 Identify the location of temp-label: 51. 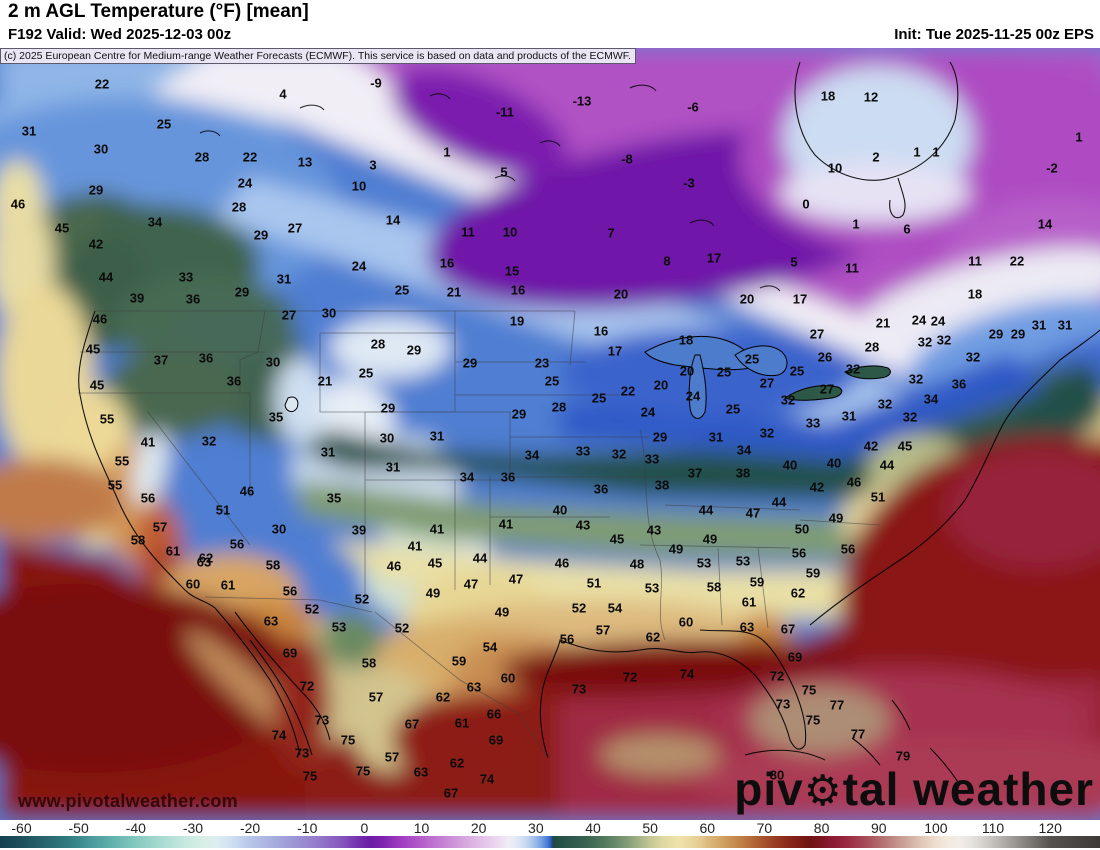
(878, 497).